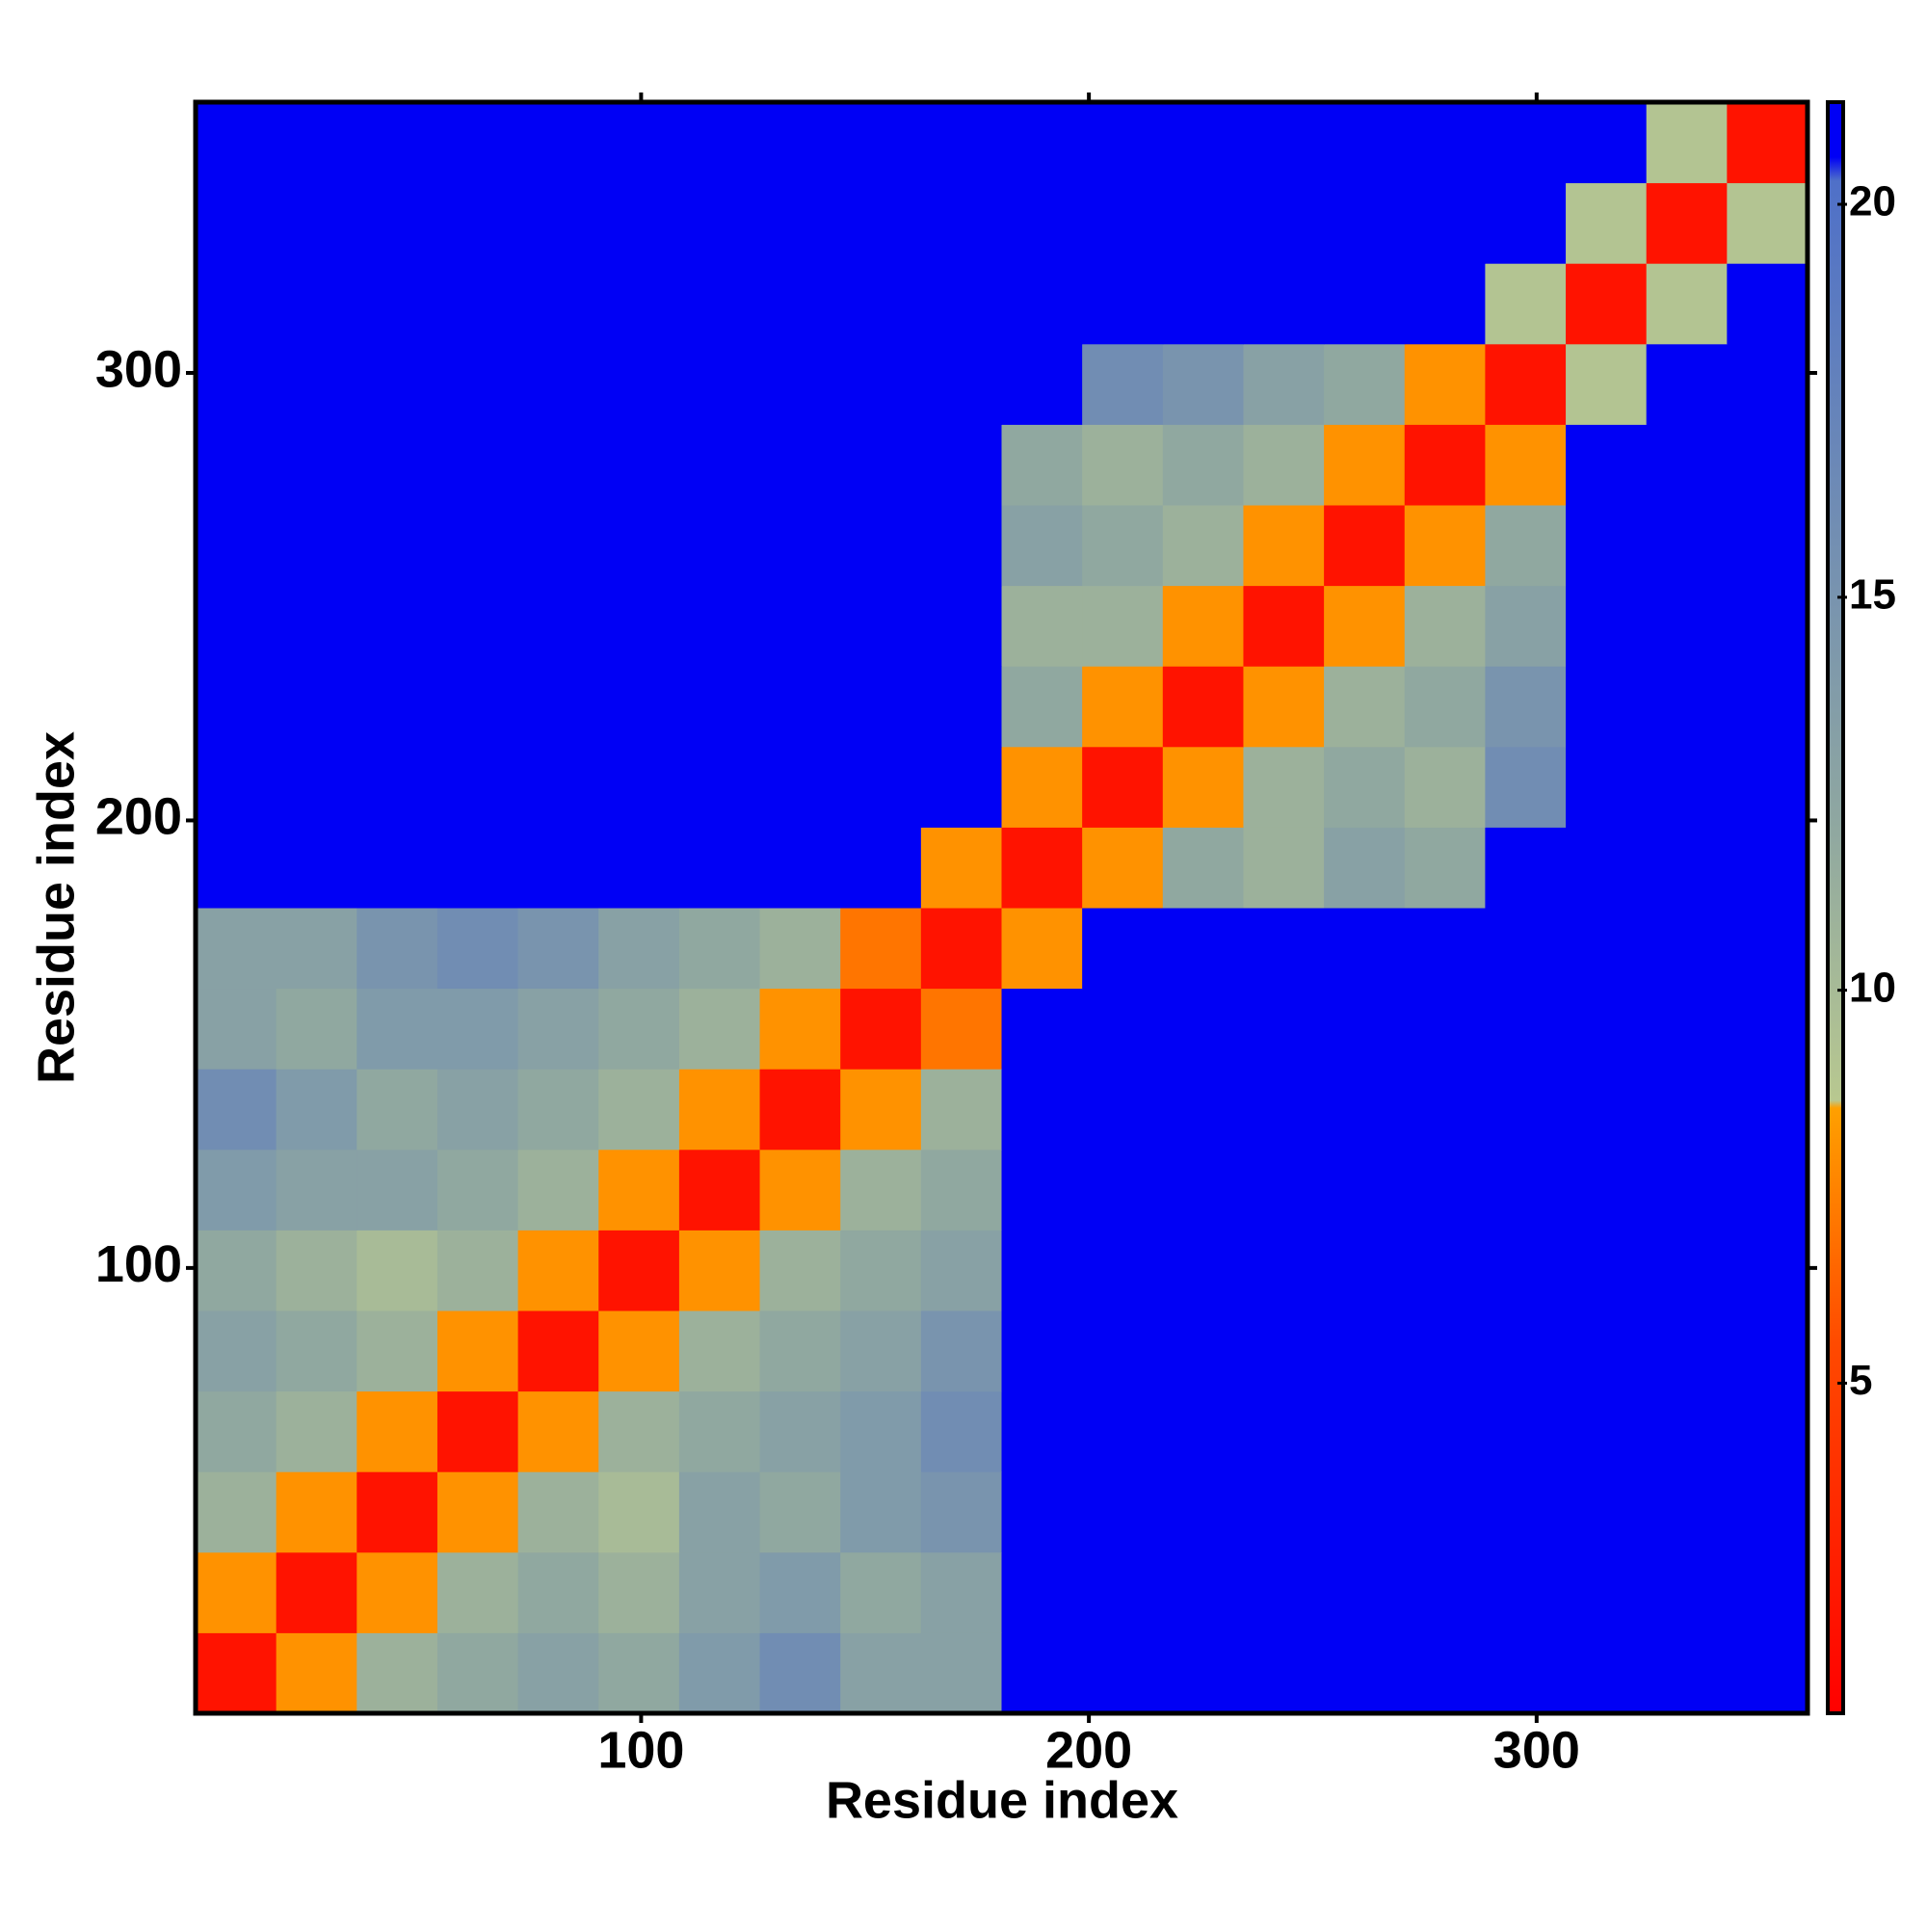 This screenshot has width=1927, height=1932. I want to click on colorbar, so click(1835, 907).